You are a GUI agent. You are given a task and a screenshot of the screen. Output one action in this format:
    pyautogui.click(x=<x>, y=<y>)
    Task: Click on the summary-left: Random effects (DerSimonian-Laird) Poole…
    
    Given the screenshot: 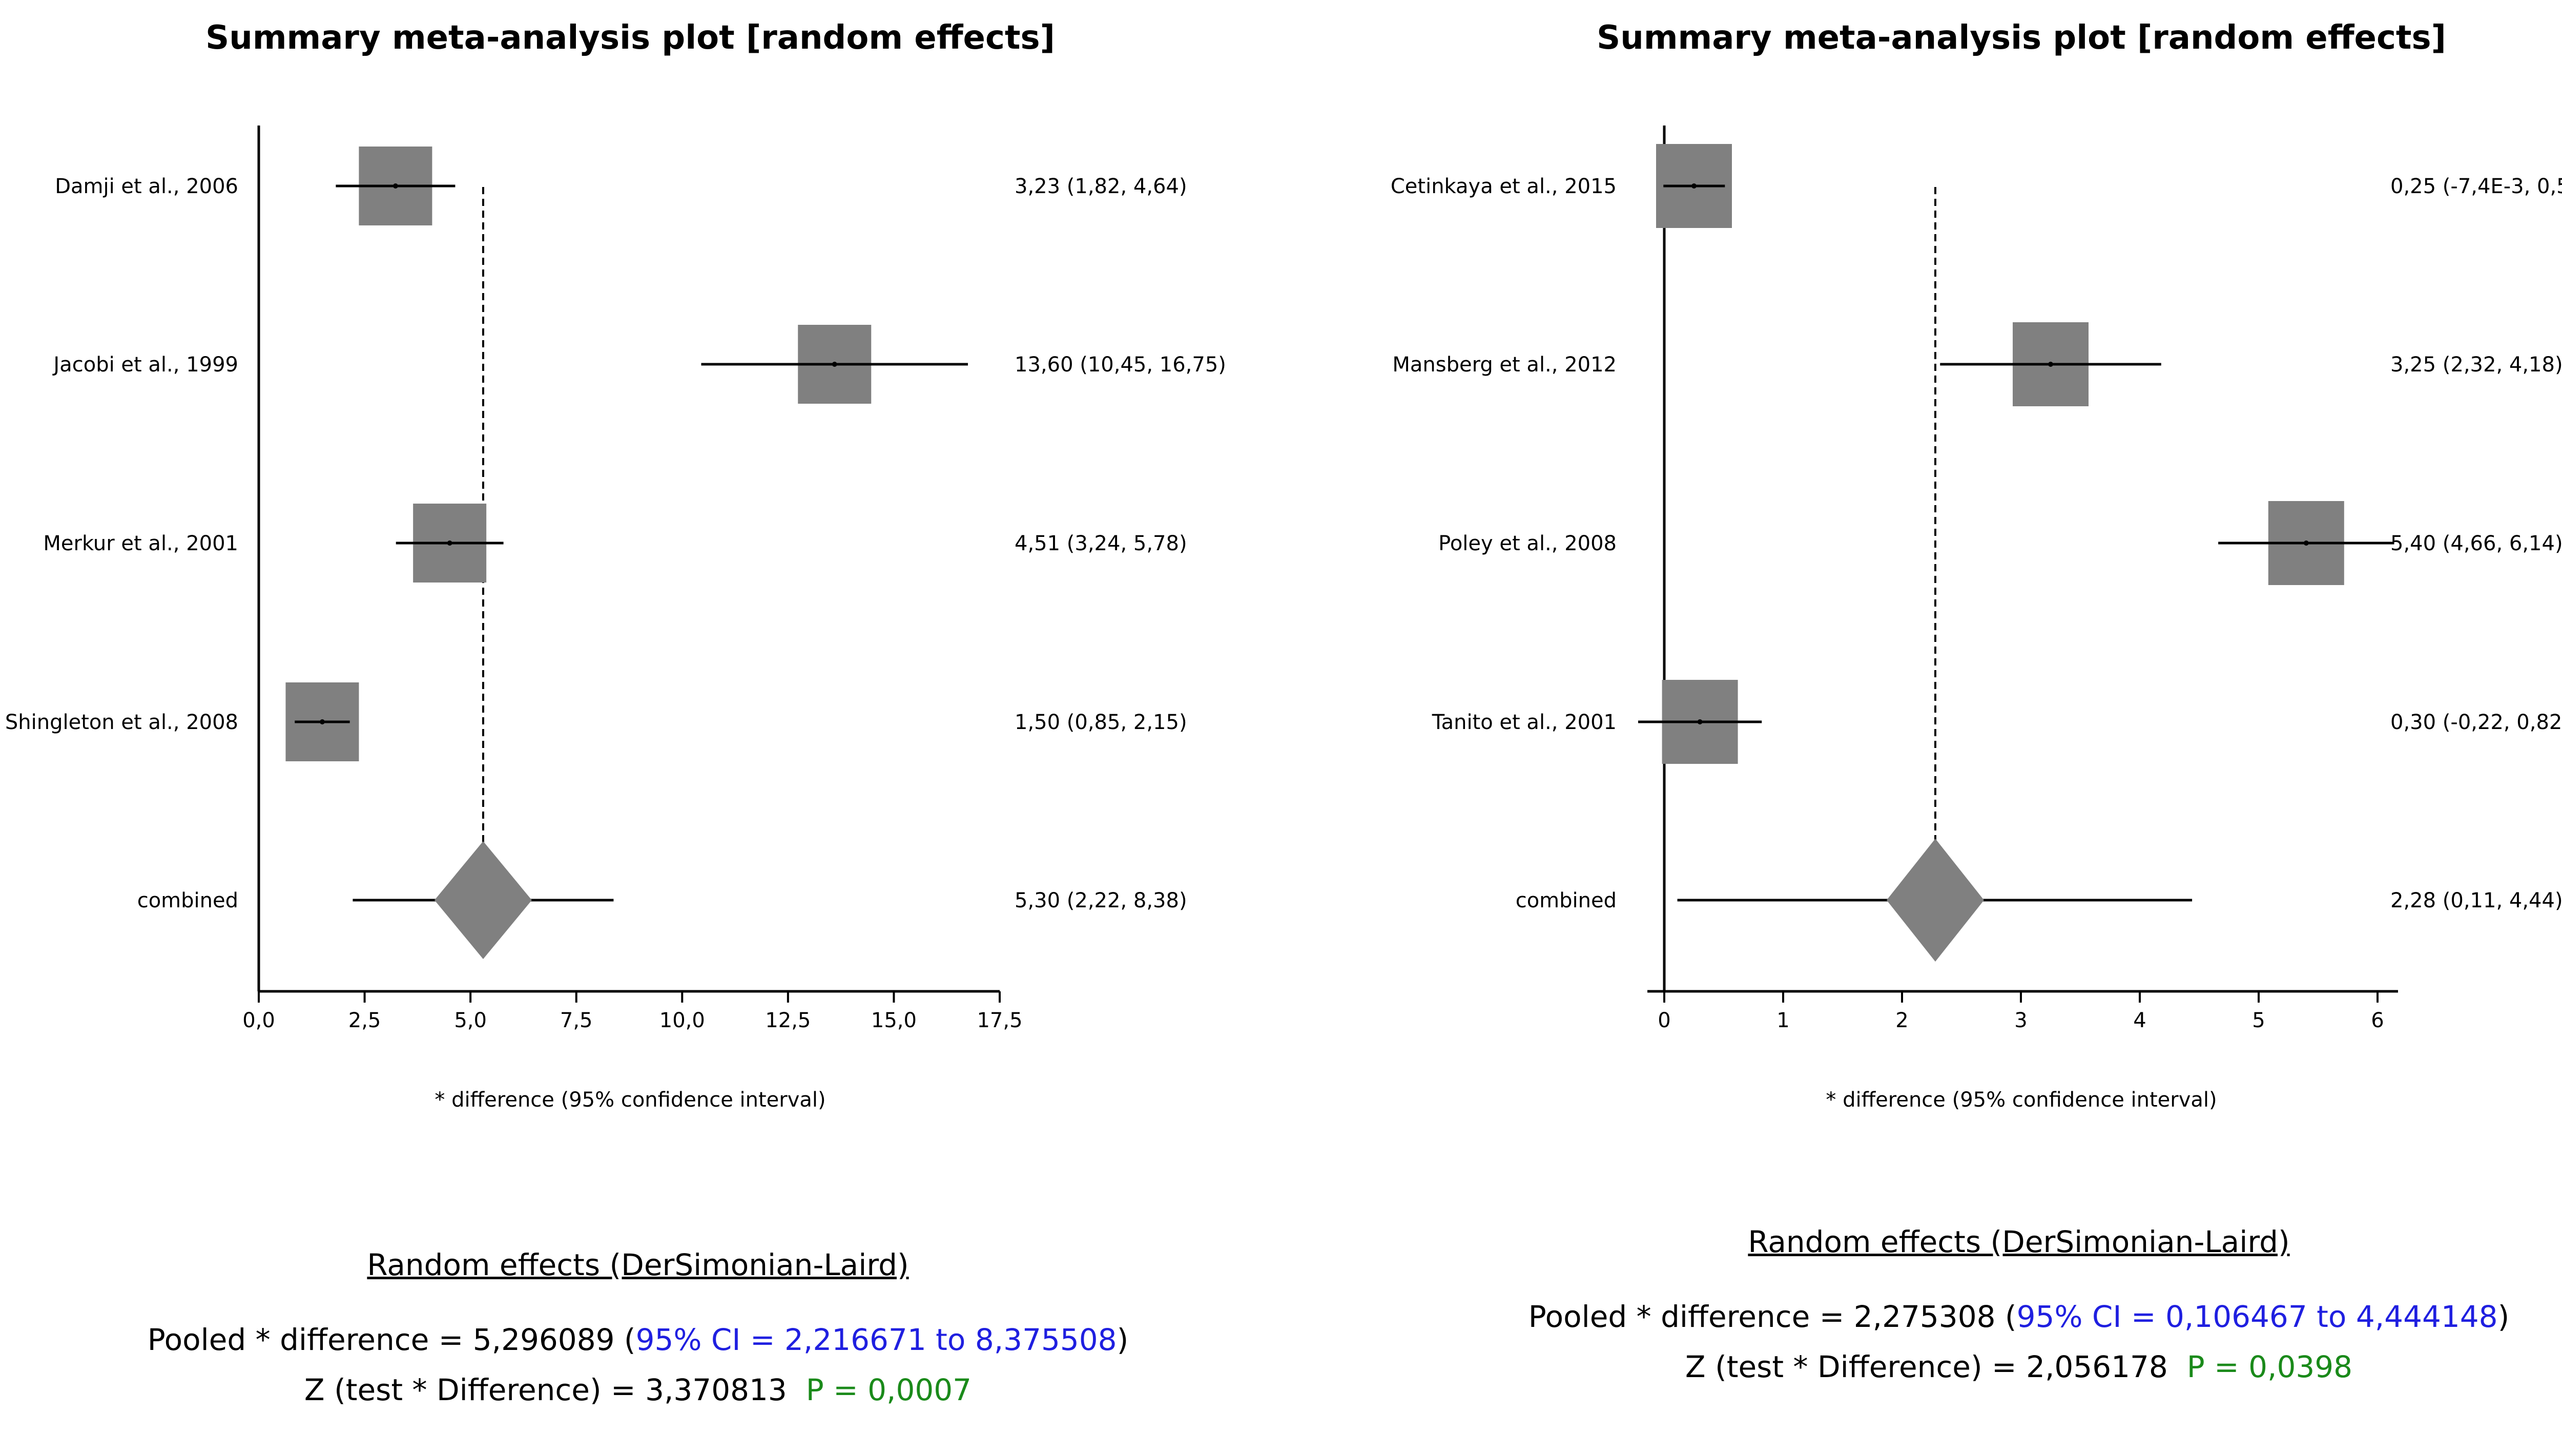 What is the action you would take?
    pyautogui.click(x=638, y=1328)
    